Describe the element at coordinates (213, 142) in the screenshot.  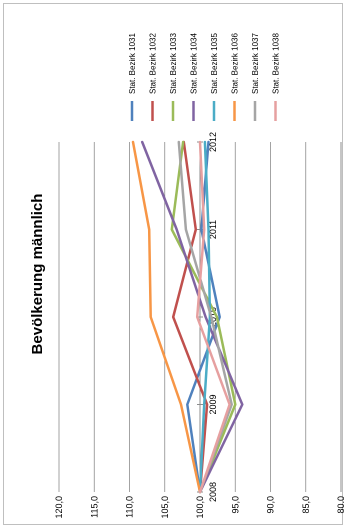
I see `category-label: 2012` at that location.